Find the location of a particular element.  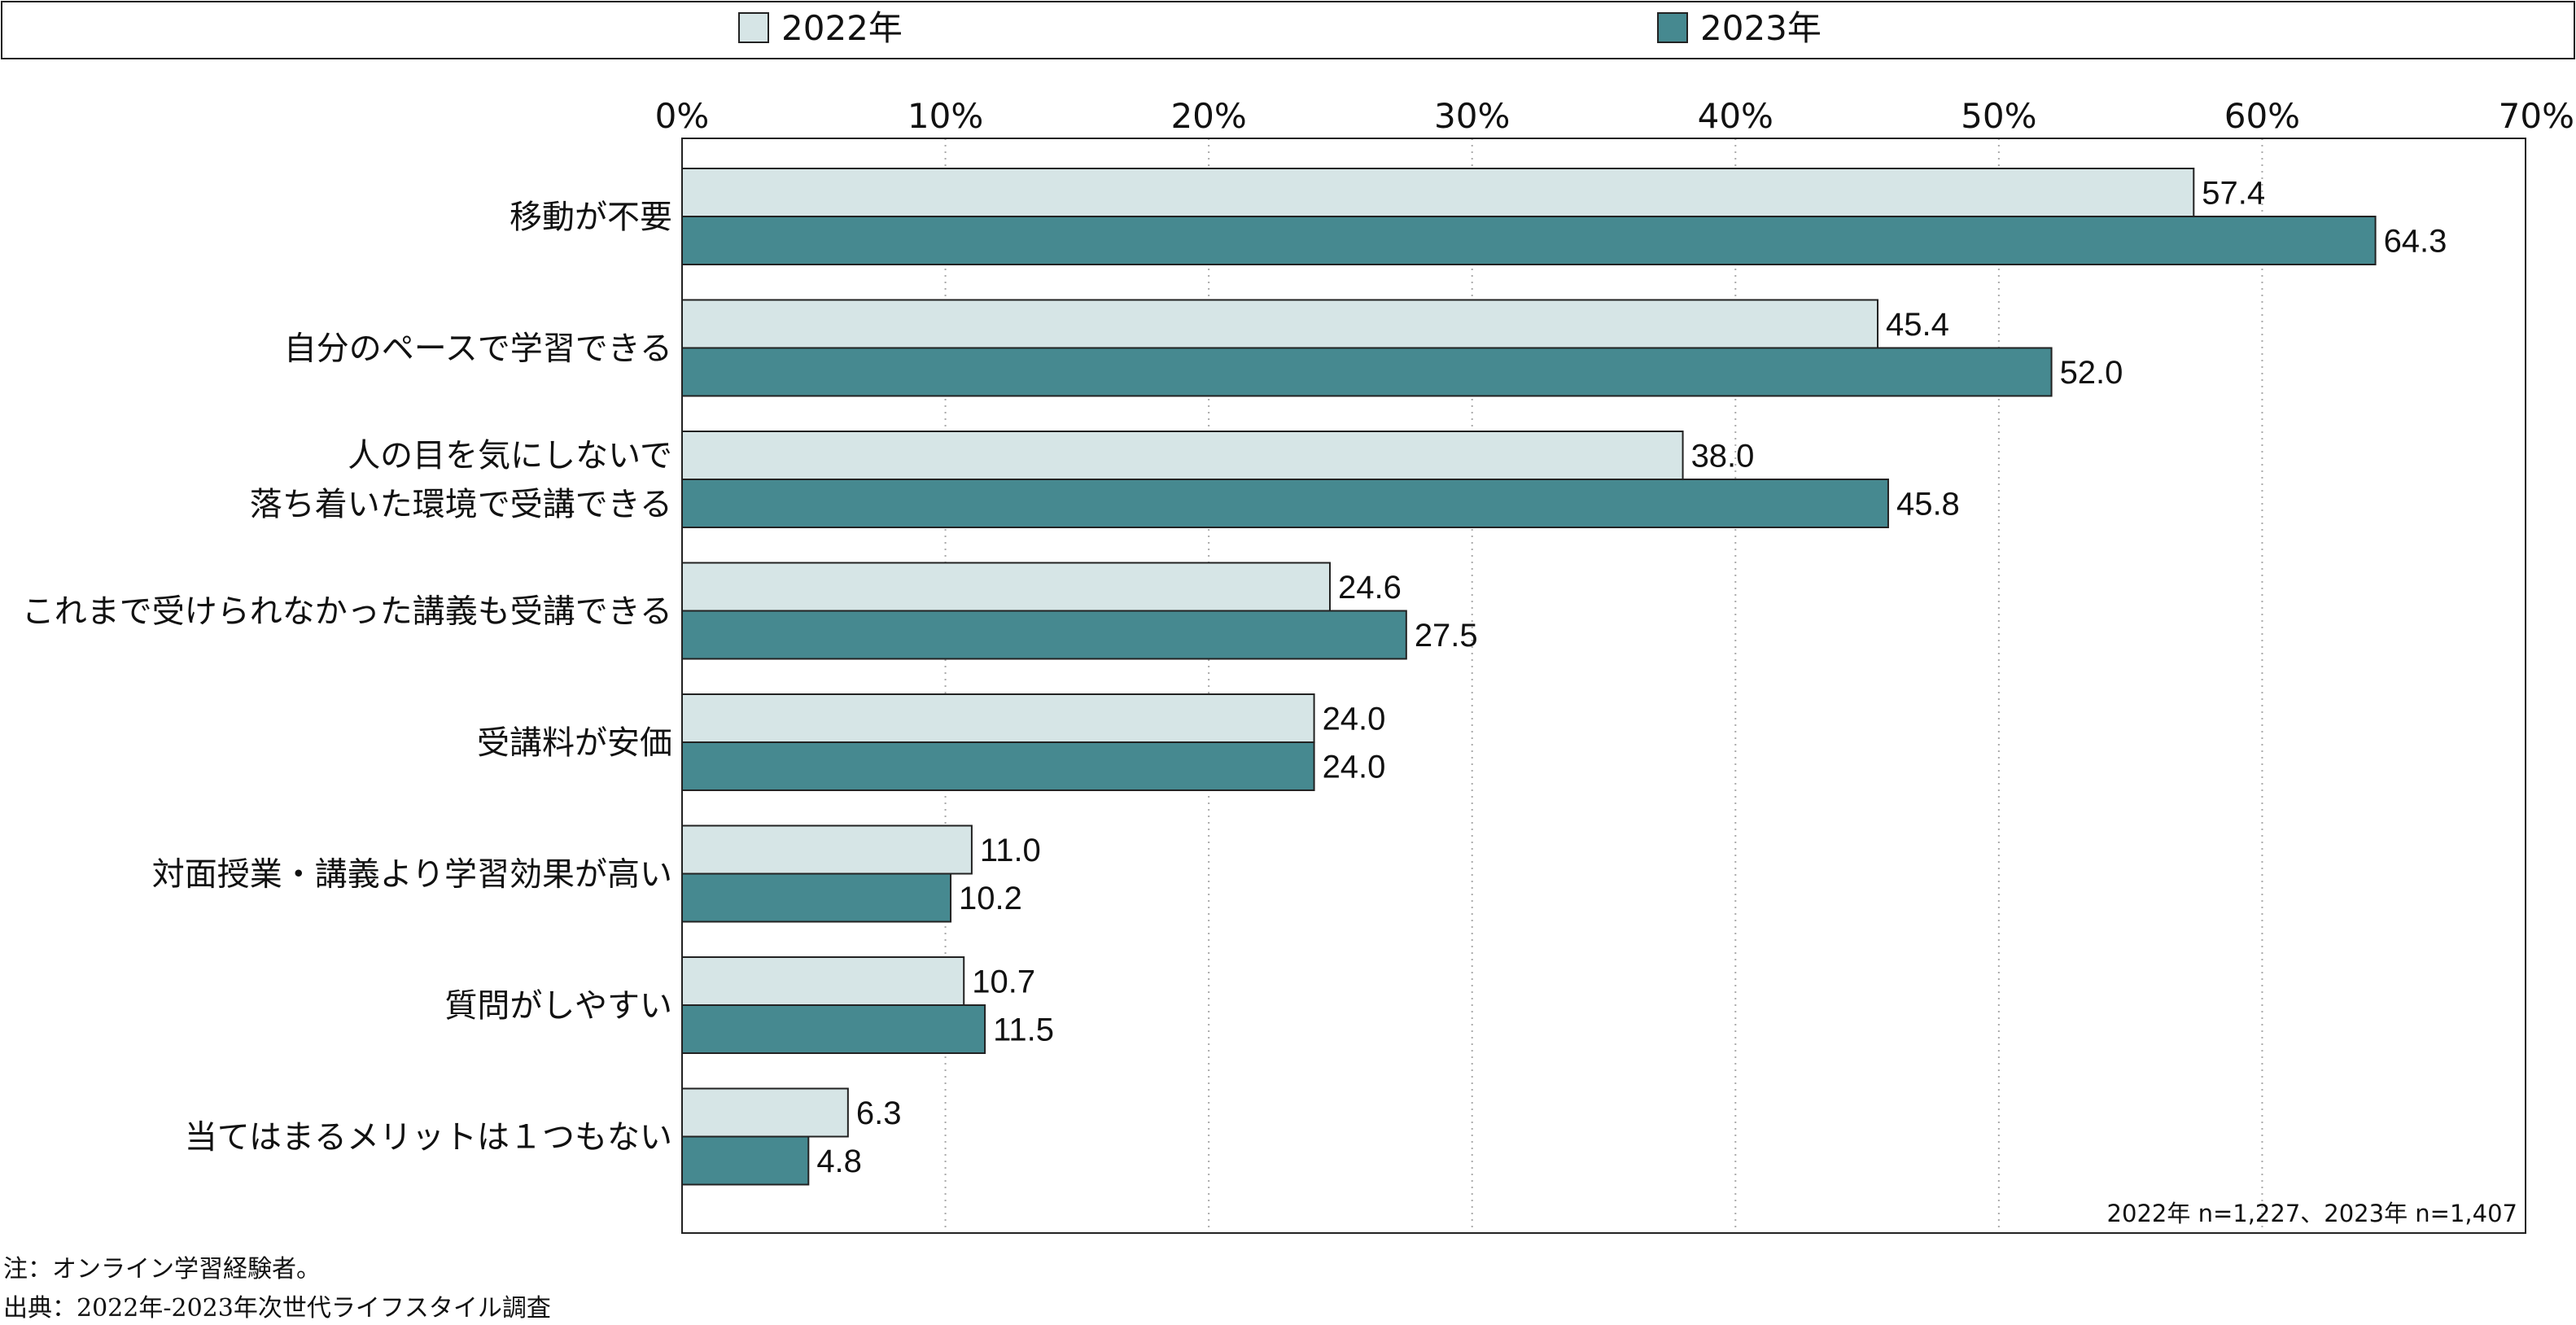

category-label: 当てはまるメリットは１つもない is located at coordinates (429, 1138).